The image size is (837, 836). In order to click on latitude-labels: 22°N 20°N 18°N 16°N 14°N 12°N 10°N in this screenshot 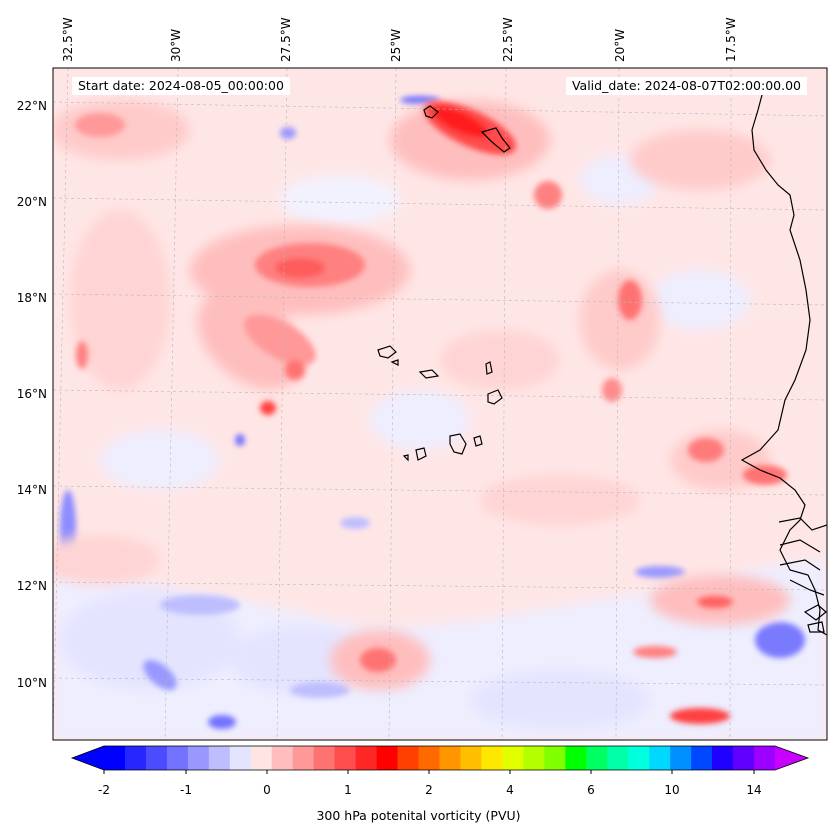, I will do `click(32, 394)`.